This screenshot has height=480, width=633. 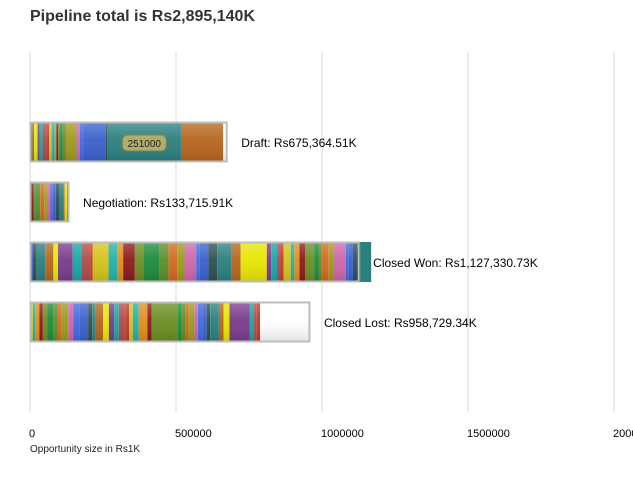 I want to click on bar-data-label: Negotiation: Rs133,715.91K, so click(x=158, y=203).